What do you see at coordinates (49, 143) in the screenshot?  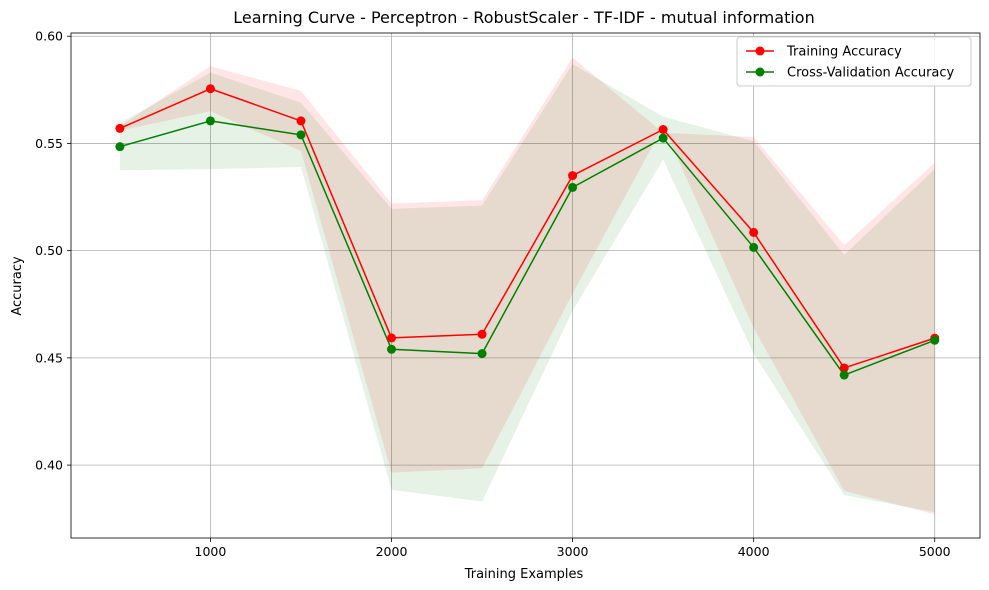 I see `y-tick-label-0.55: 0.55` at bounding box center [49, 143].